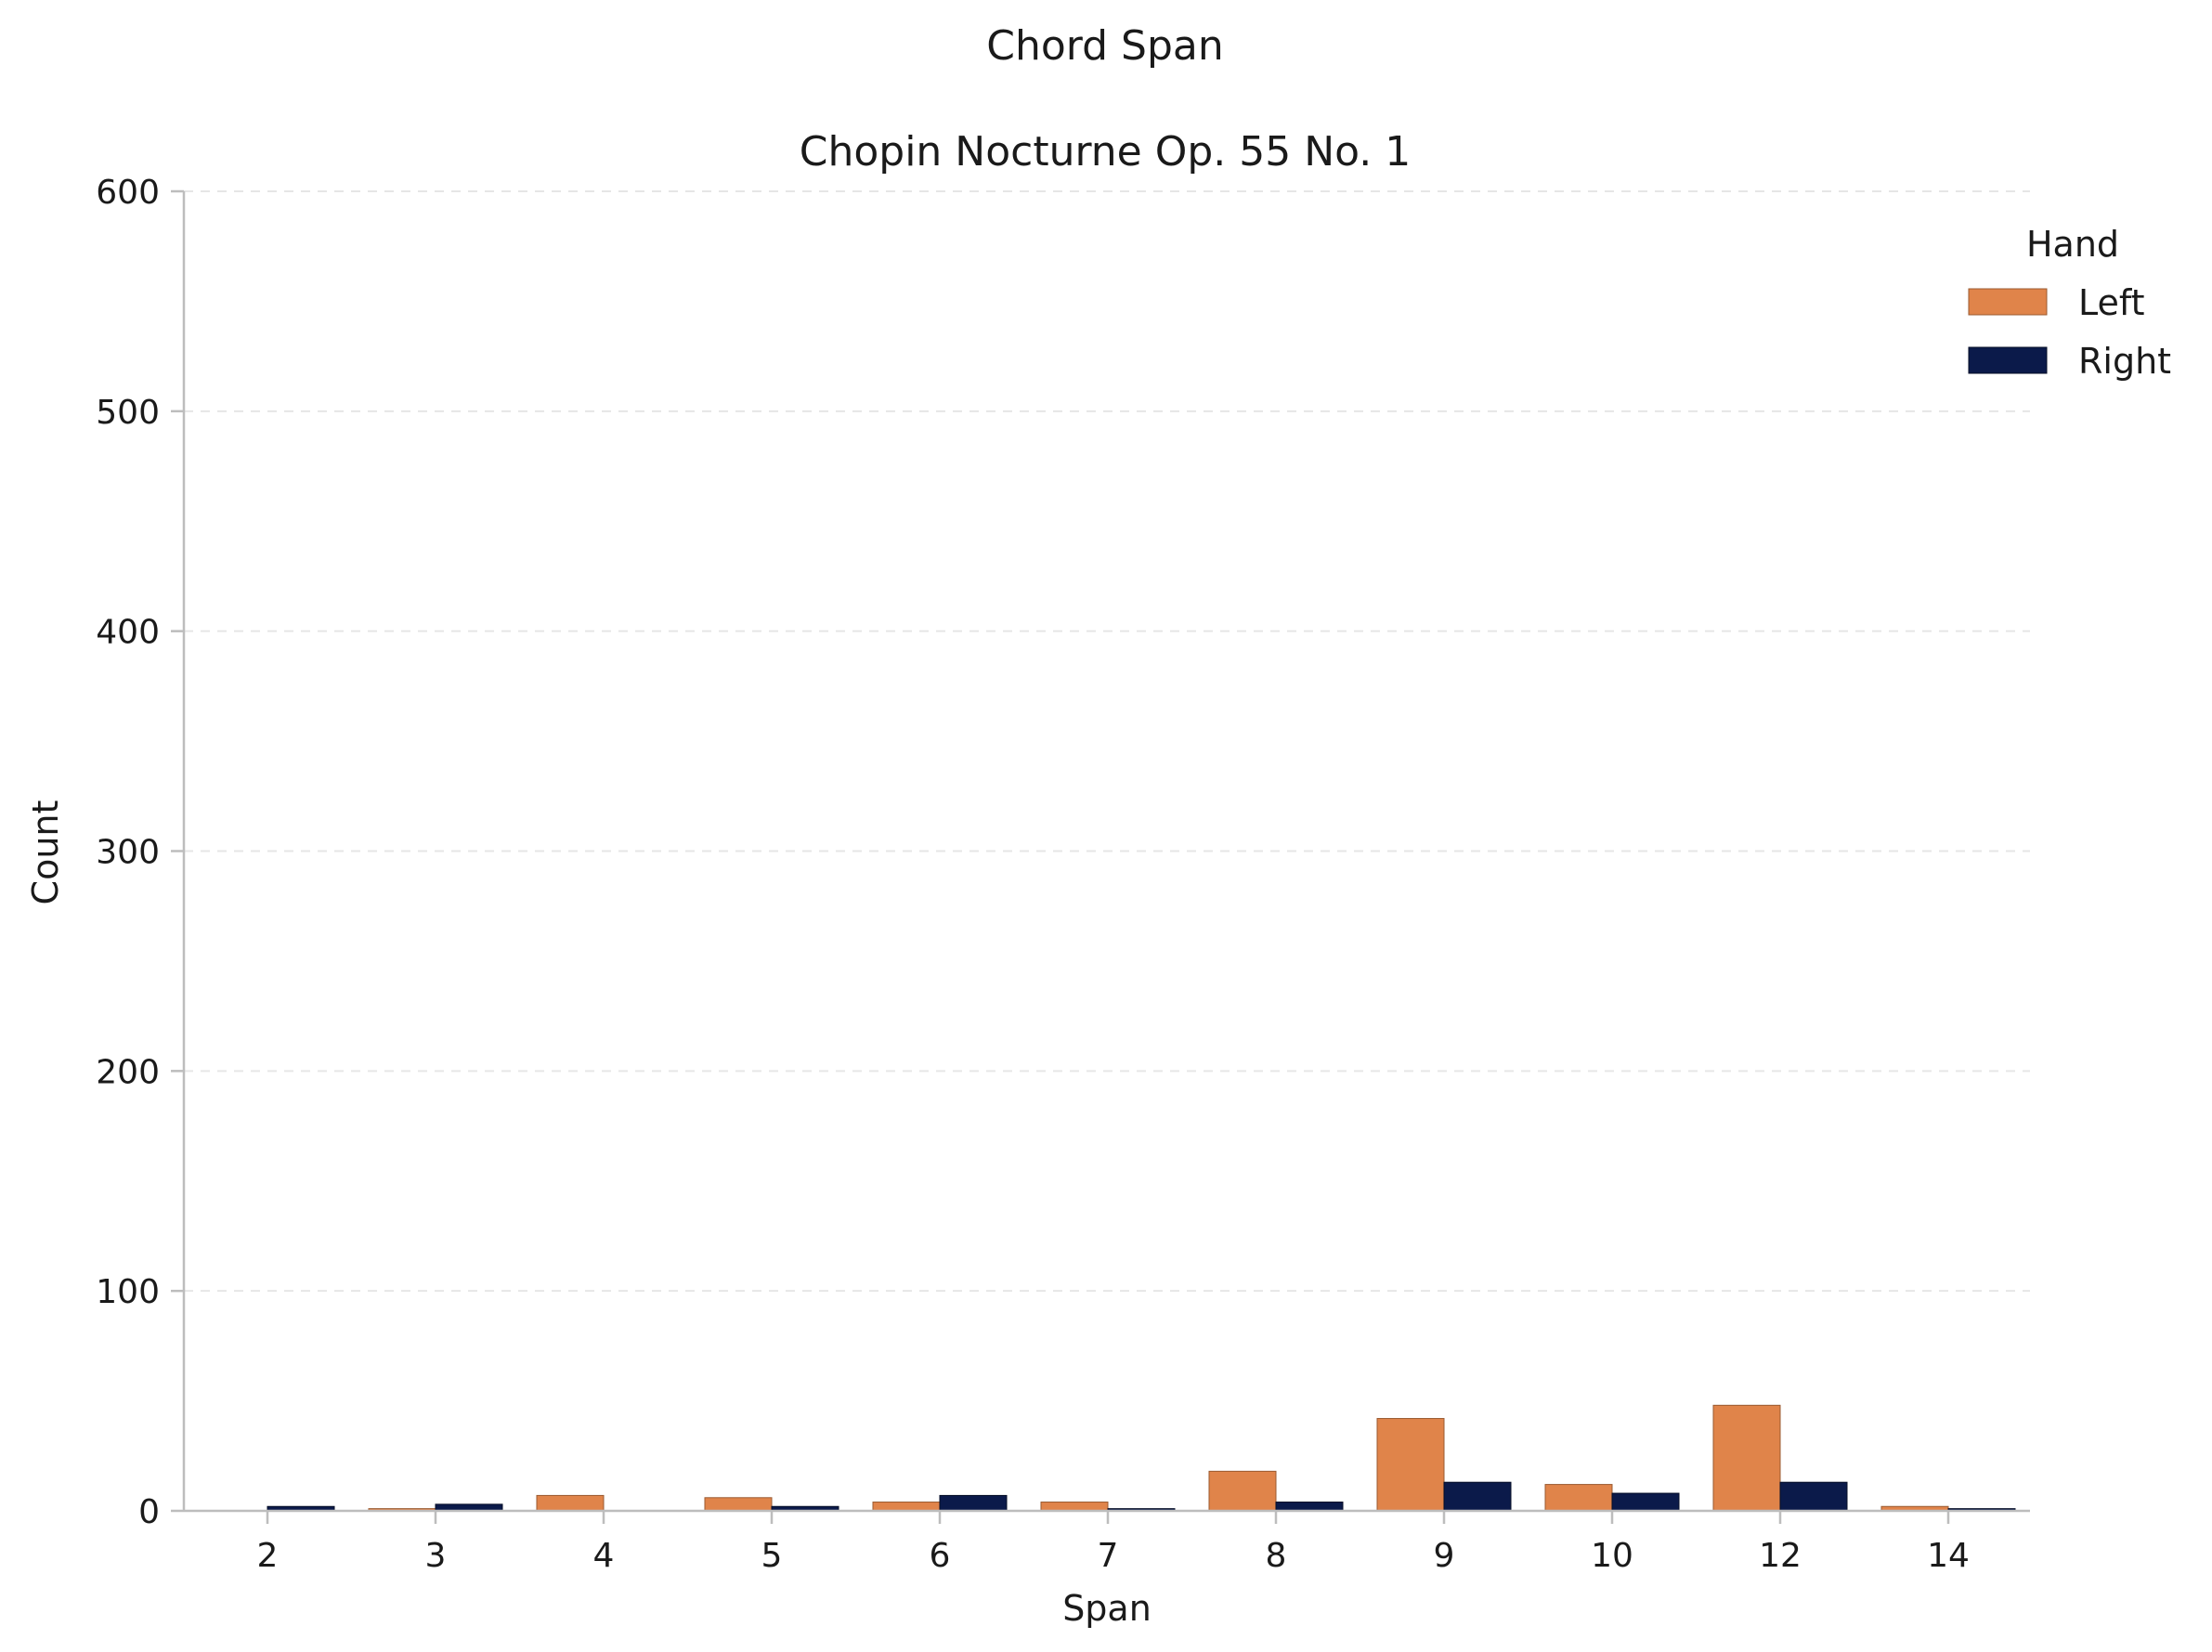 This screenshot has width=2212, height=1652. I want to click on x-tick-label: 8, so click(1276, 1556).